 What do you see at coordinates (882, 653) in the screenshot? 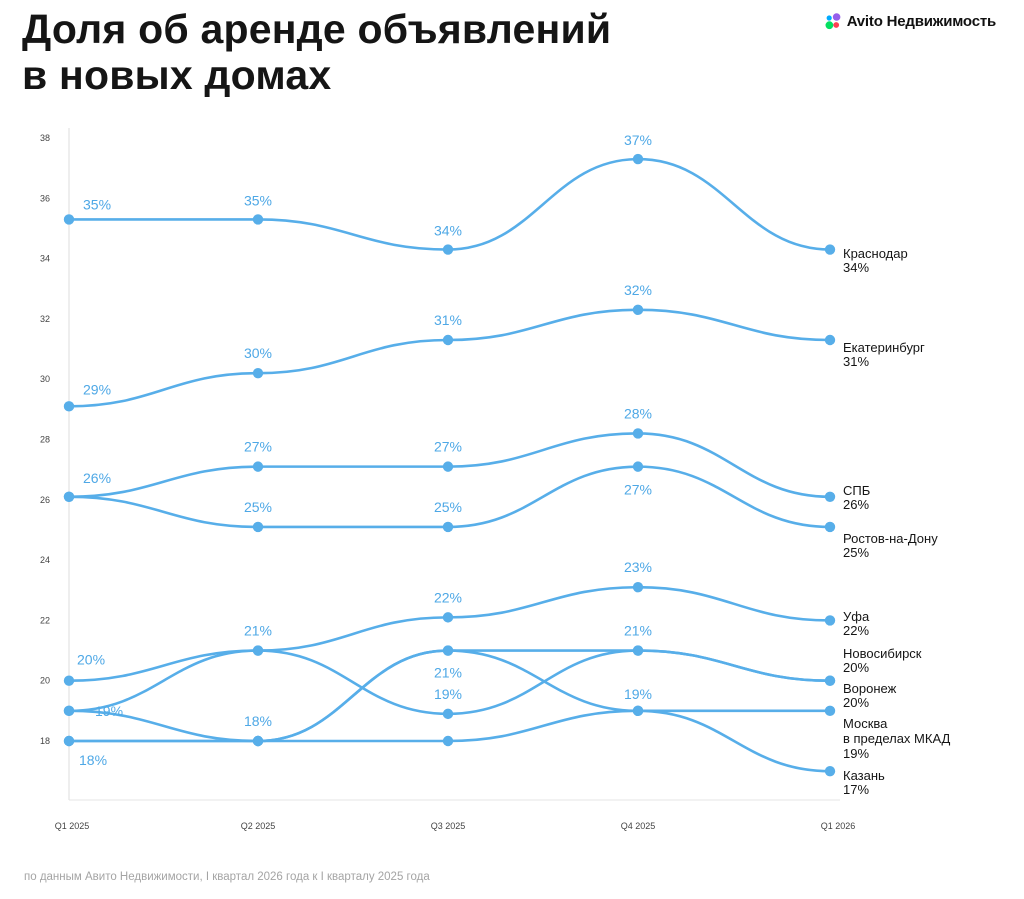
I see `series-name-label: Новосибирск` at bounding box center [882, 653].